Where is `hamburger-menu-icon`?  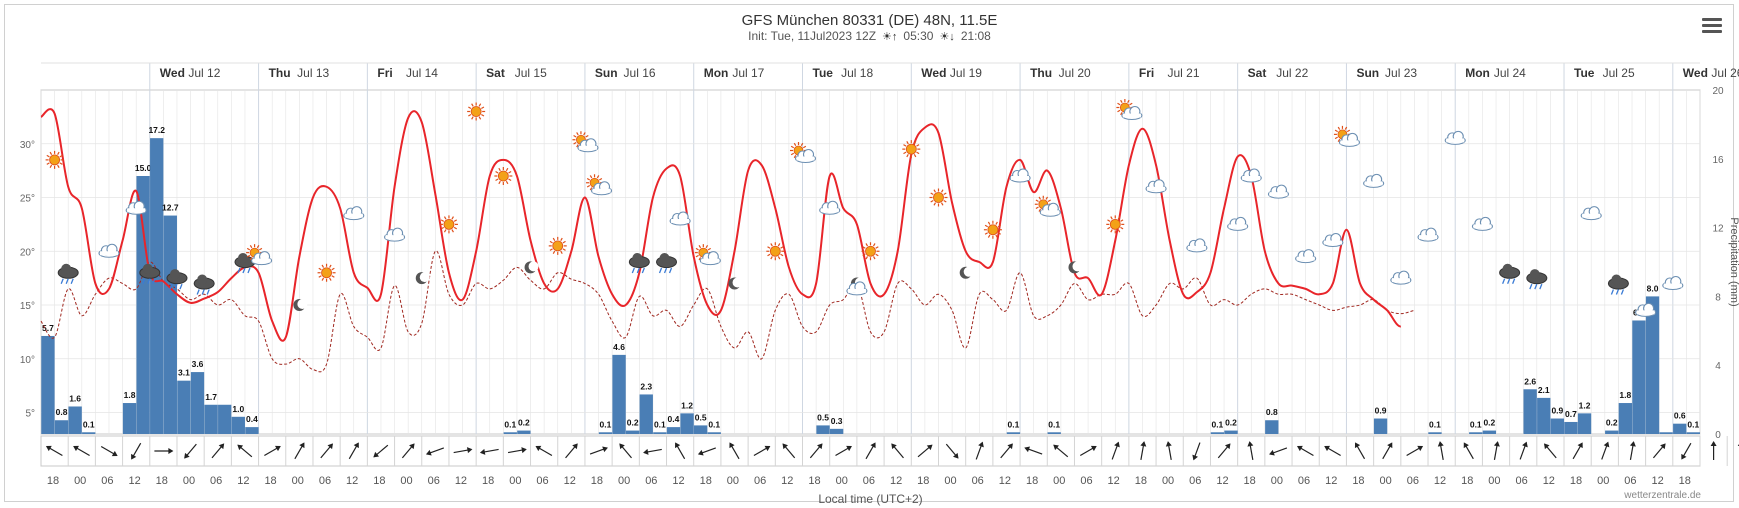
hamburger-menu-icon is located at coordinates (1712, 26).